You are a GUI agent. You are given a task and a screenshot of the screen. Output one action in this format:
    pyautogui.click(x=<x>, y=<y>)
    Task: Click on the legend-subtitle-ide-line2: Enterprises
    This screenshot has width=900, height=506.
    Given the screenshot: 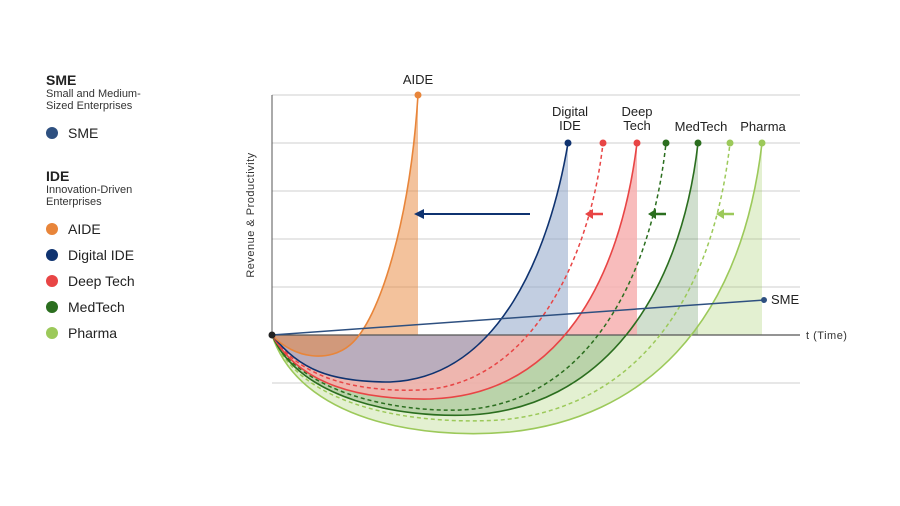 What is the action you would take?
    pyautogui.click(x=74, y=202)
    